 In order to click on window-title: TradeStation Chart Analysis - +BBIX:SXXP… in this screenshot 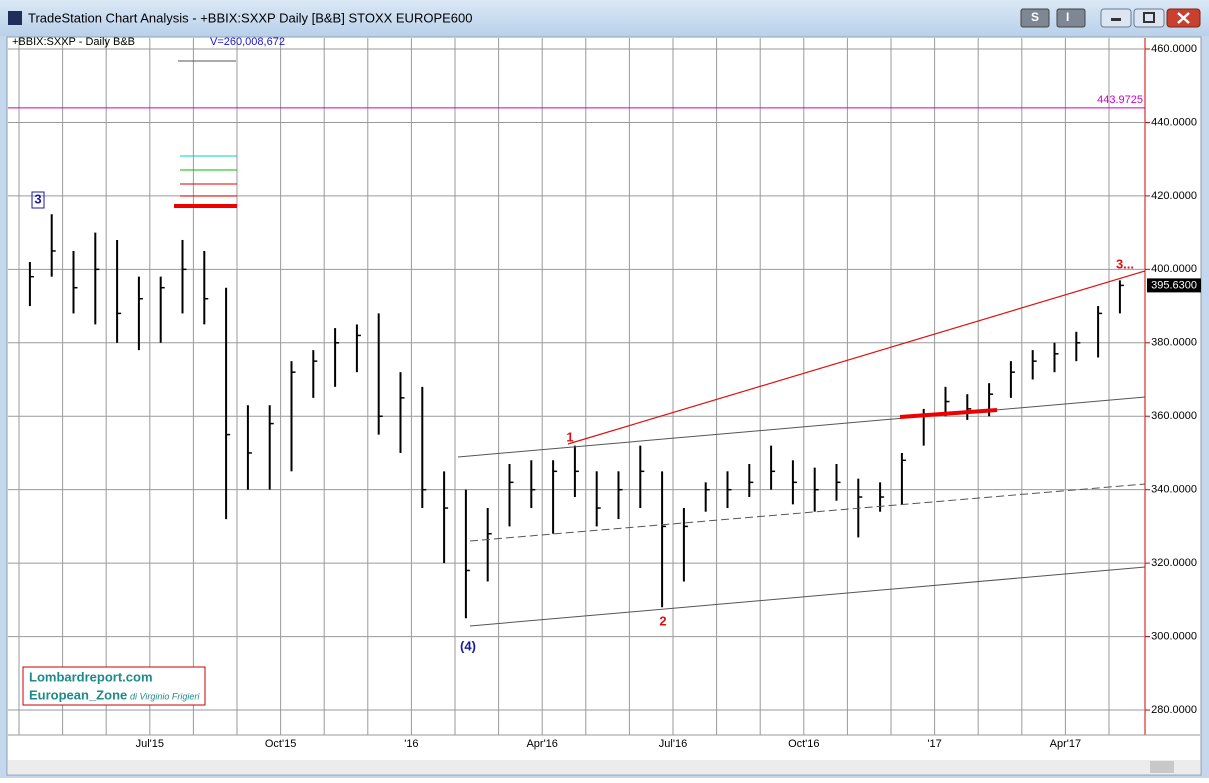, I will do `click(250, 17)`.